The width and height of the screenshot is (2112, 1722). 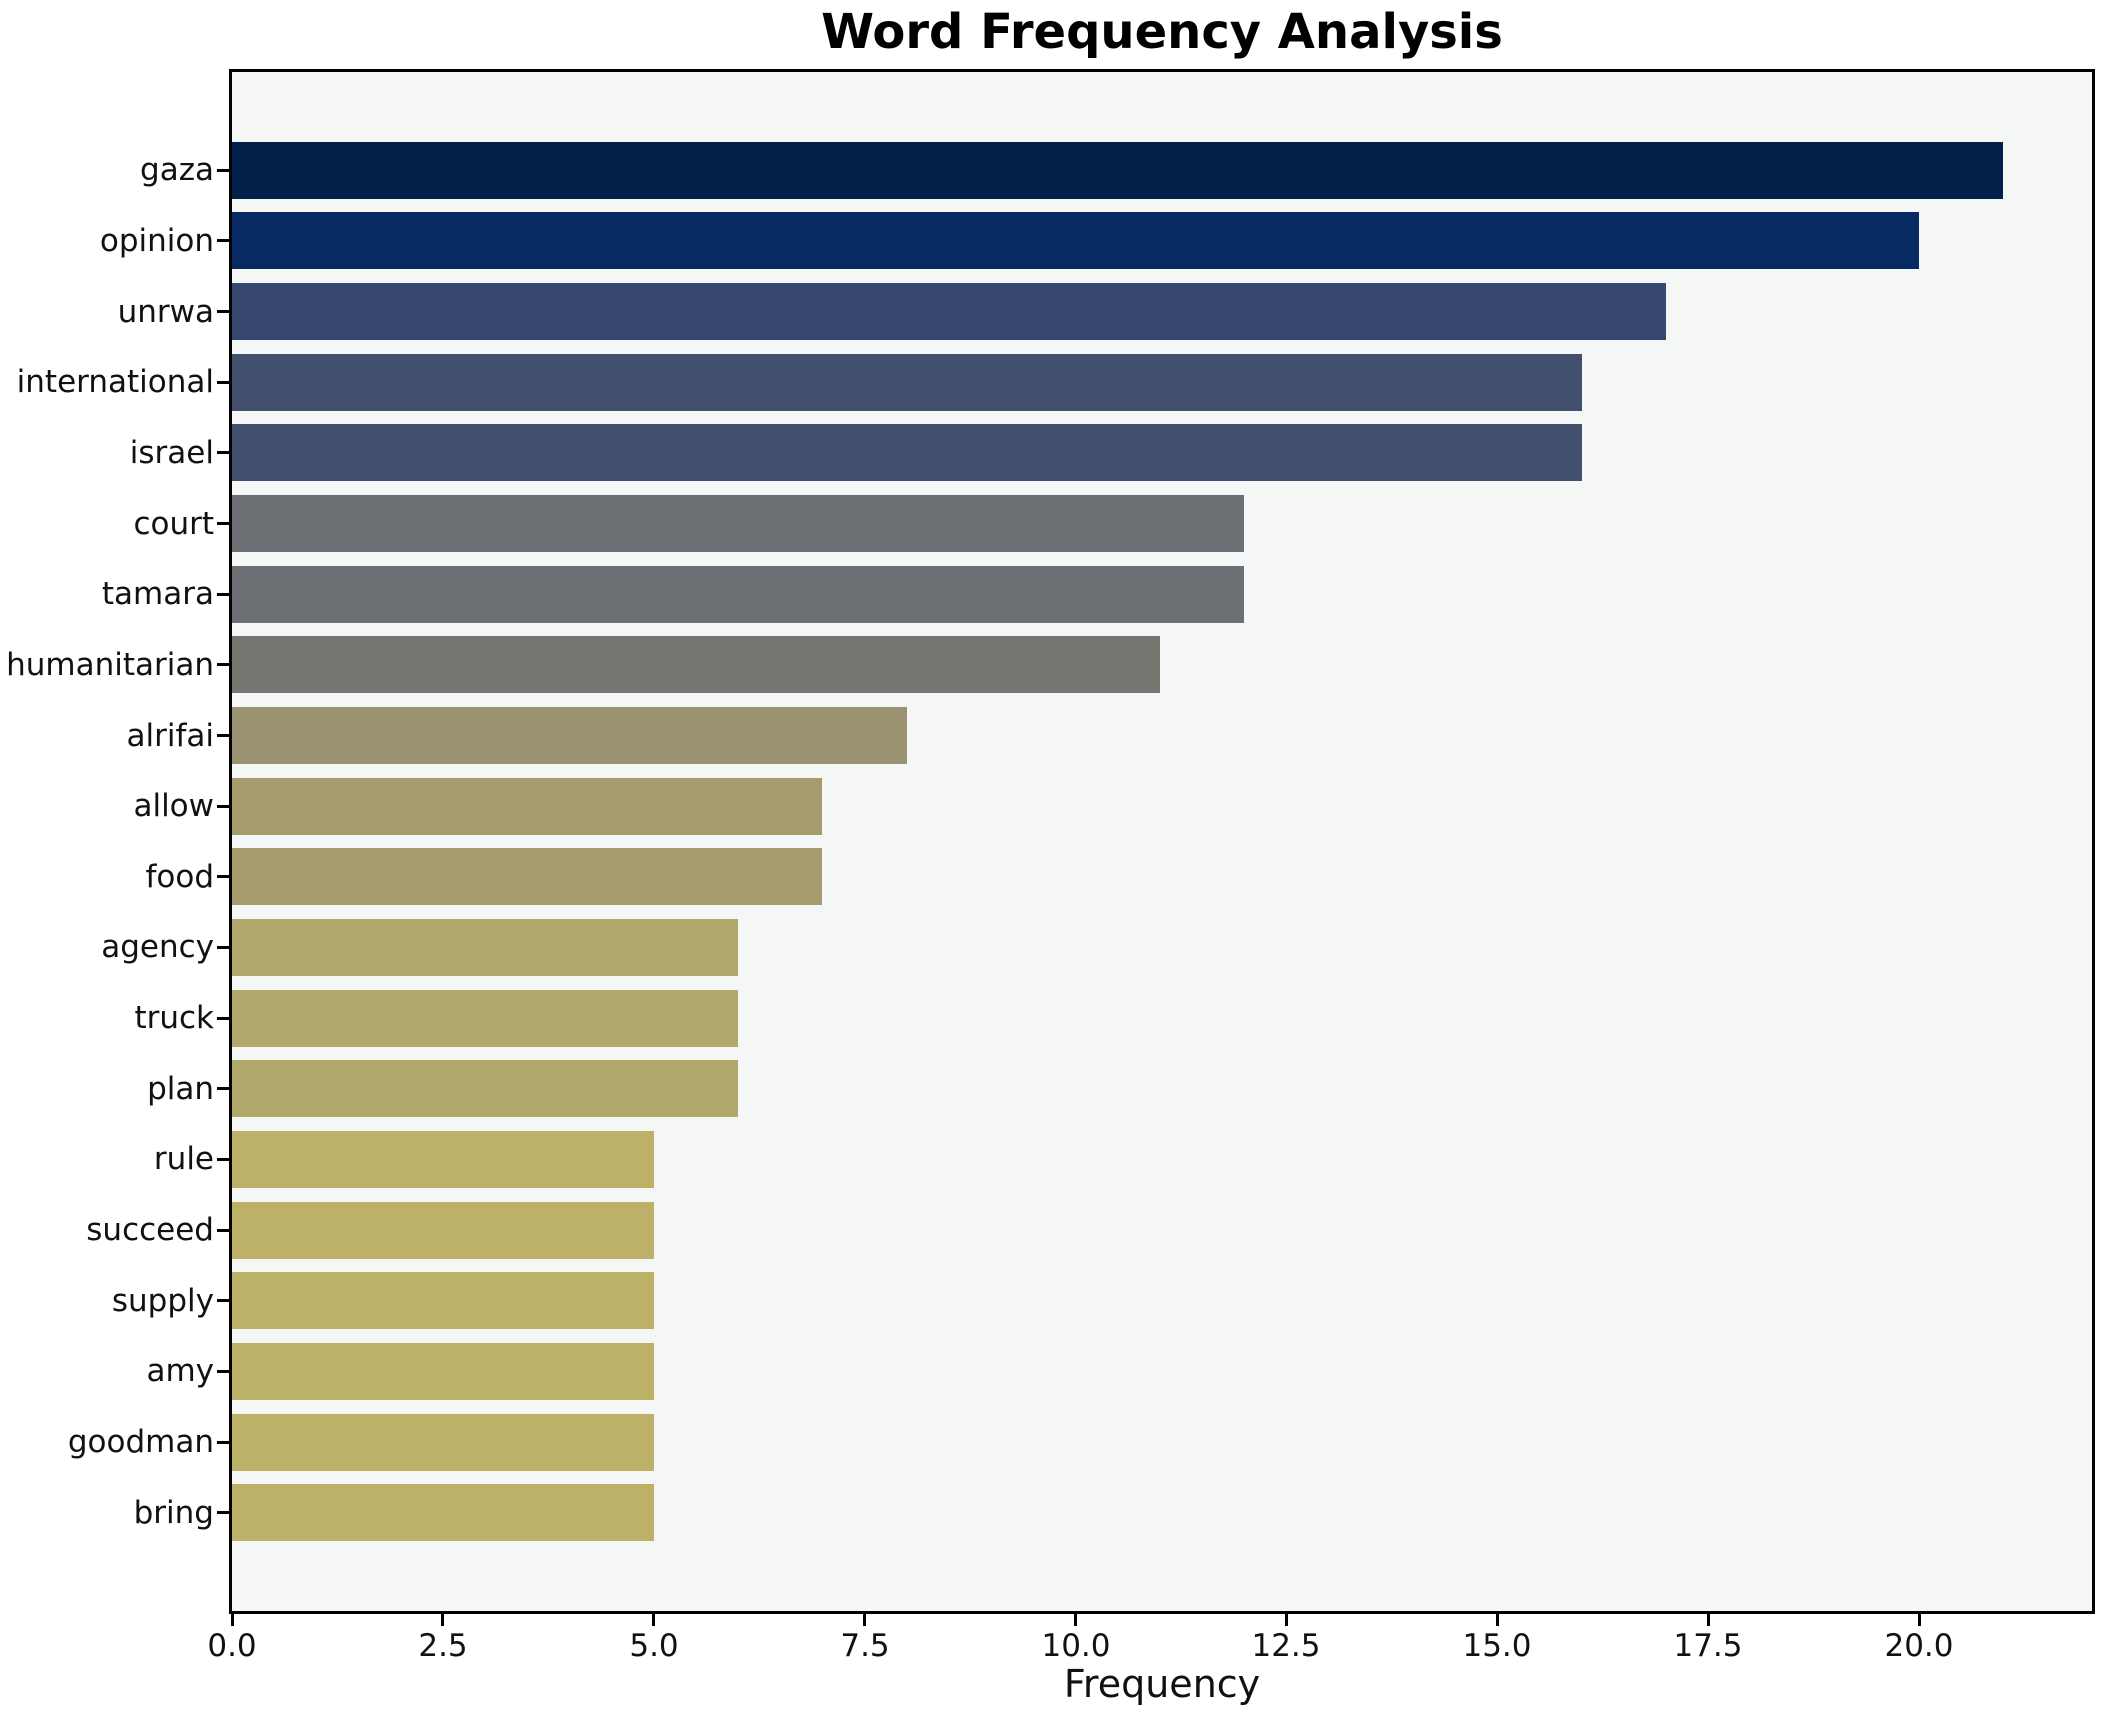 I want to click on x-axis-title: Frequency, so click(x=1162, y=1684).